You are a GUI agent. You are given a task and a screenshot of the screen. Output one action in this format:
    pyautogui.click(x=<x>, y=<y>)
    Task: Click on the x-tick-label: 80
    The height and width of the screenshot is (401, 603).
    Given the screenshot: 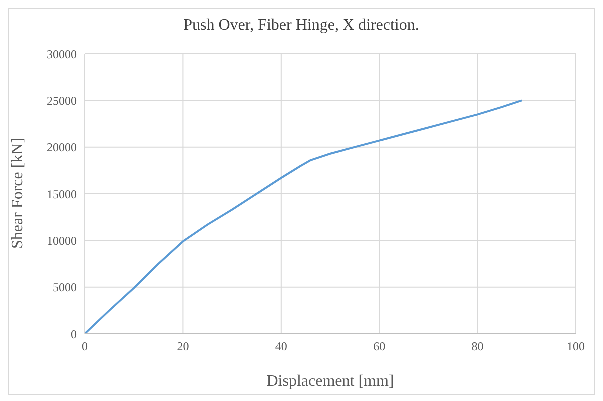 What is the action you would take?
    pyautogui.click(x=478, y=347)
    